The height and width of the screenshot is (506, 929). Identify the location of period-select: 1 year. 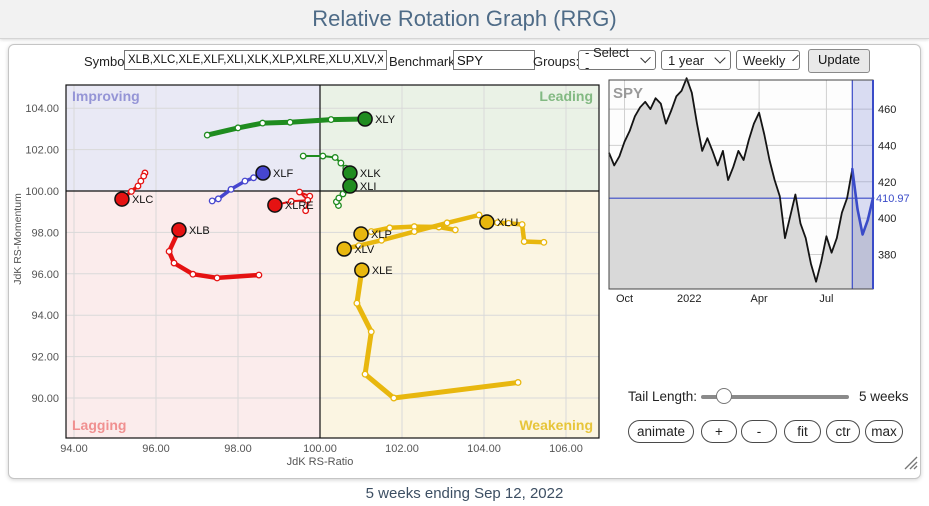
(696, 60).